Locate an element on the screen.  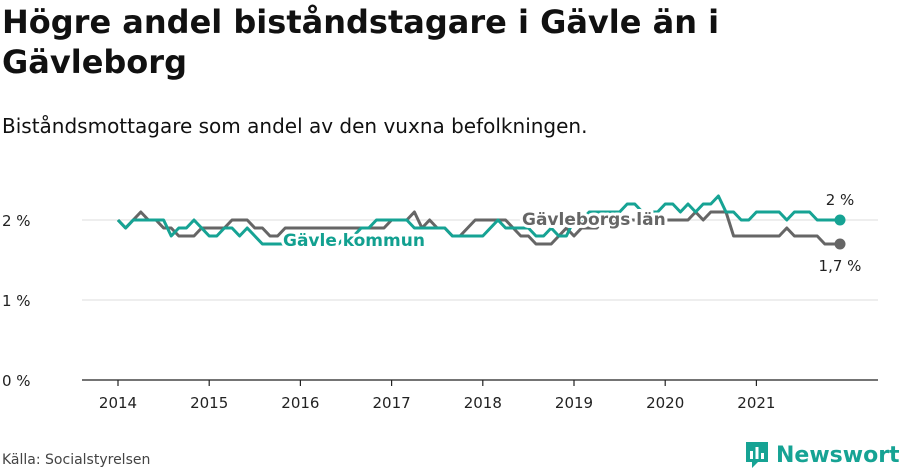
x-tick-label: 2018 is located at coordinates (483, 403).